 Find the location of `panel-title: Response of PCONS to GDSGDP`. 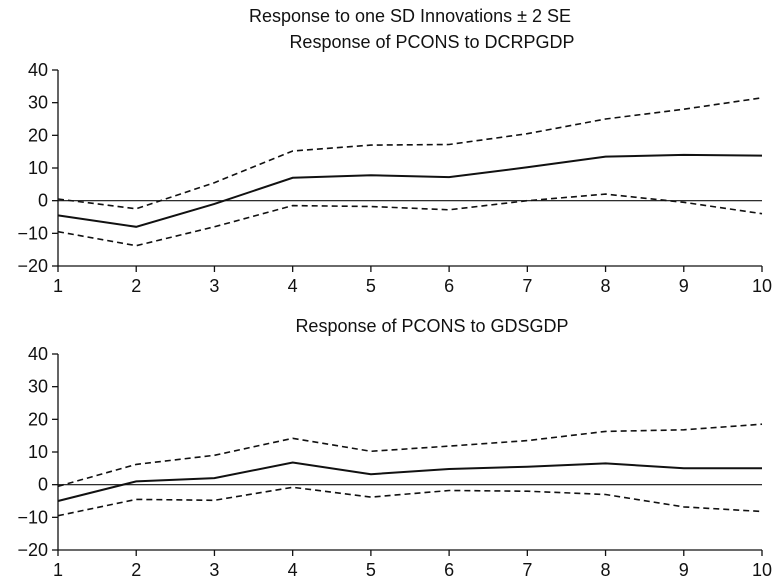

panel-title: Response of PCONS to GDSGDP is located at coordinates (431, 326).